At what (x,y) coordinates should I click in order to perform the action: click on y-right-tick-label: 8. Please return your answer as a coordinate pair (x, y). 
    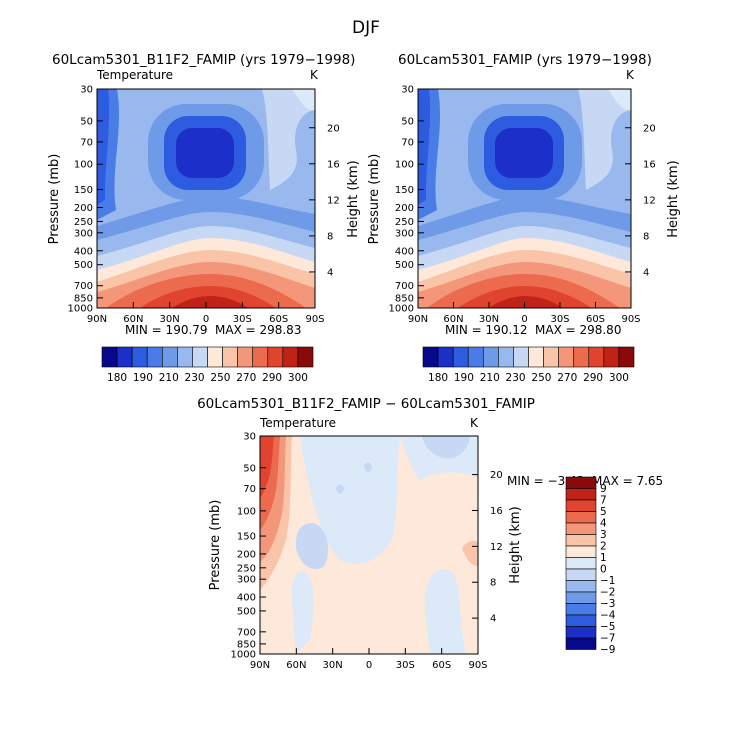
    Looking at the image, I should click on (646, 236).